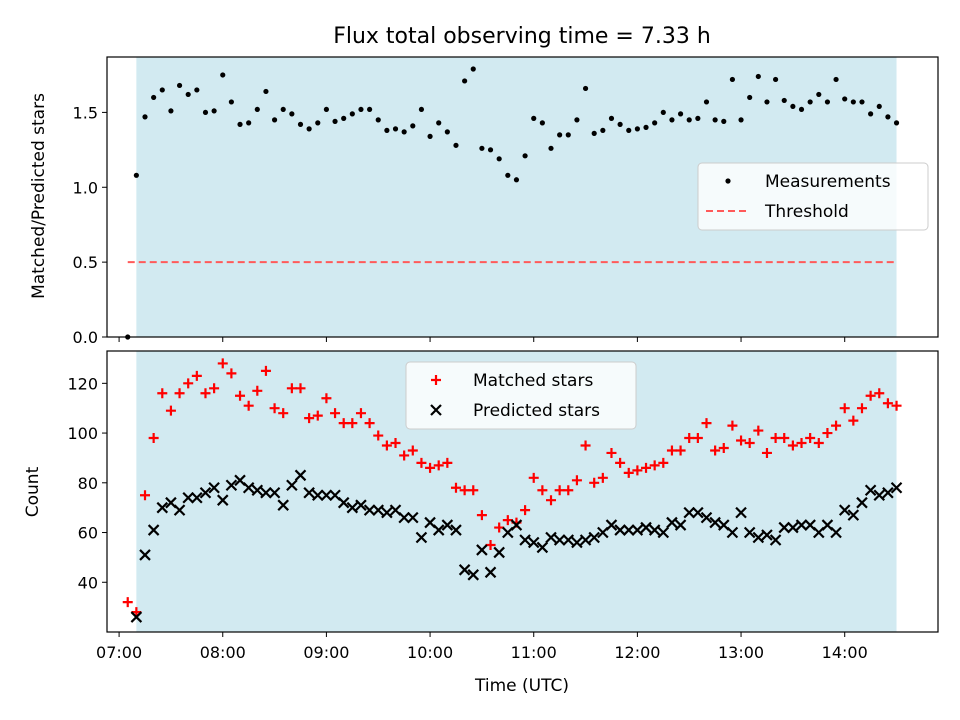  Describe the element at coordinates (85, 112) in the screenshot. I see `y-tick-label: 1.5` at that location.